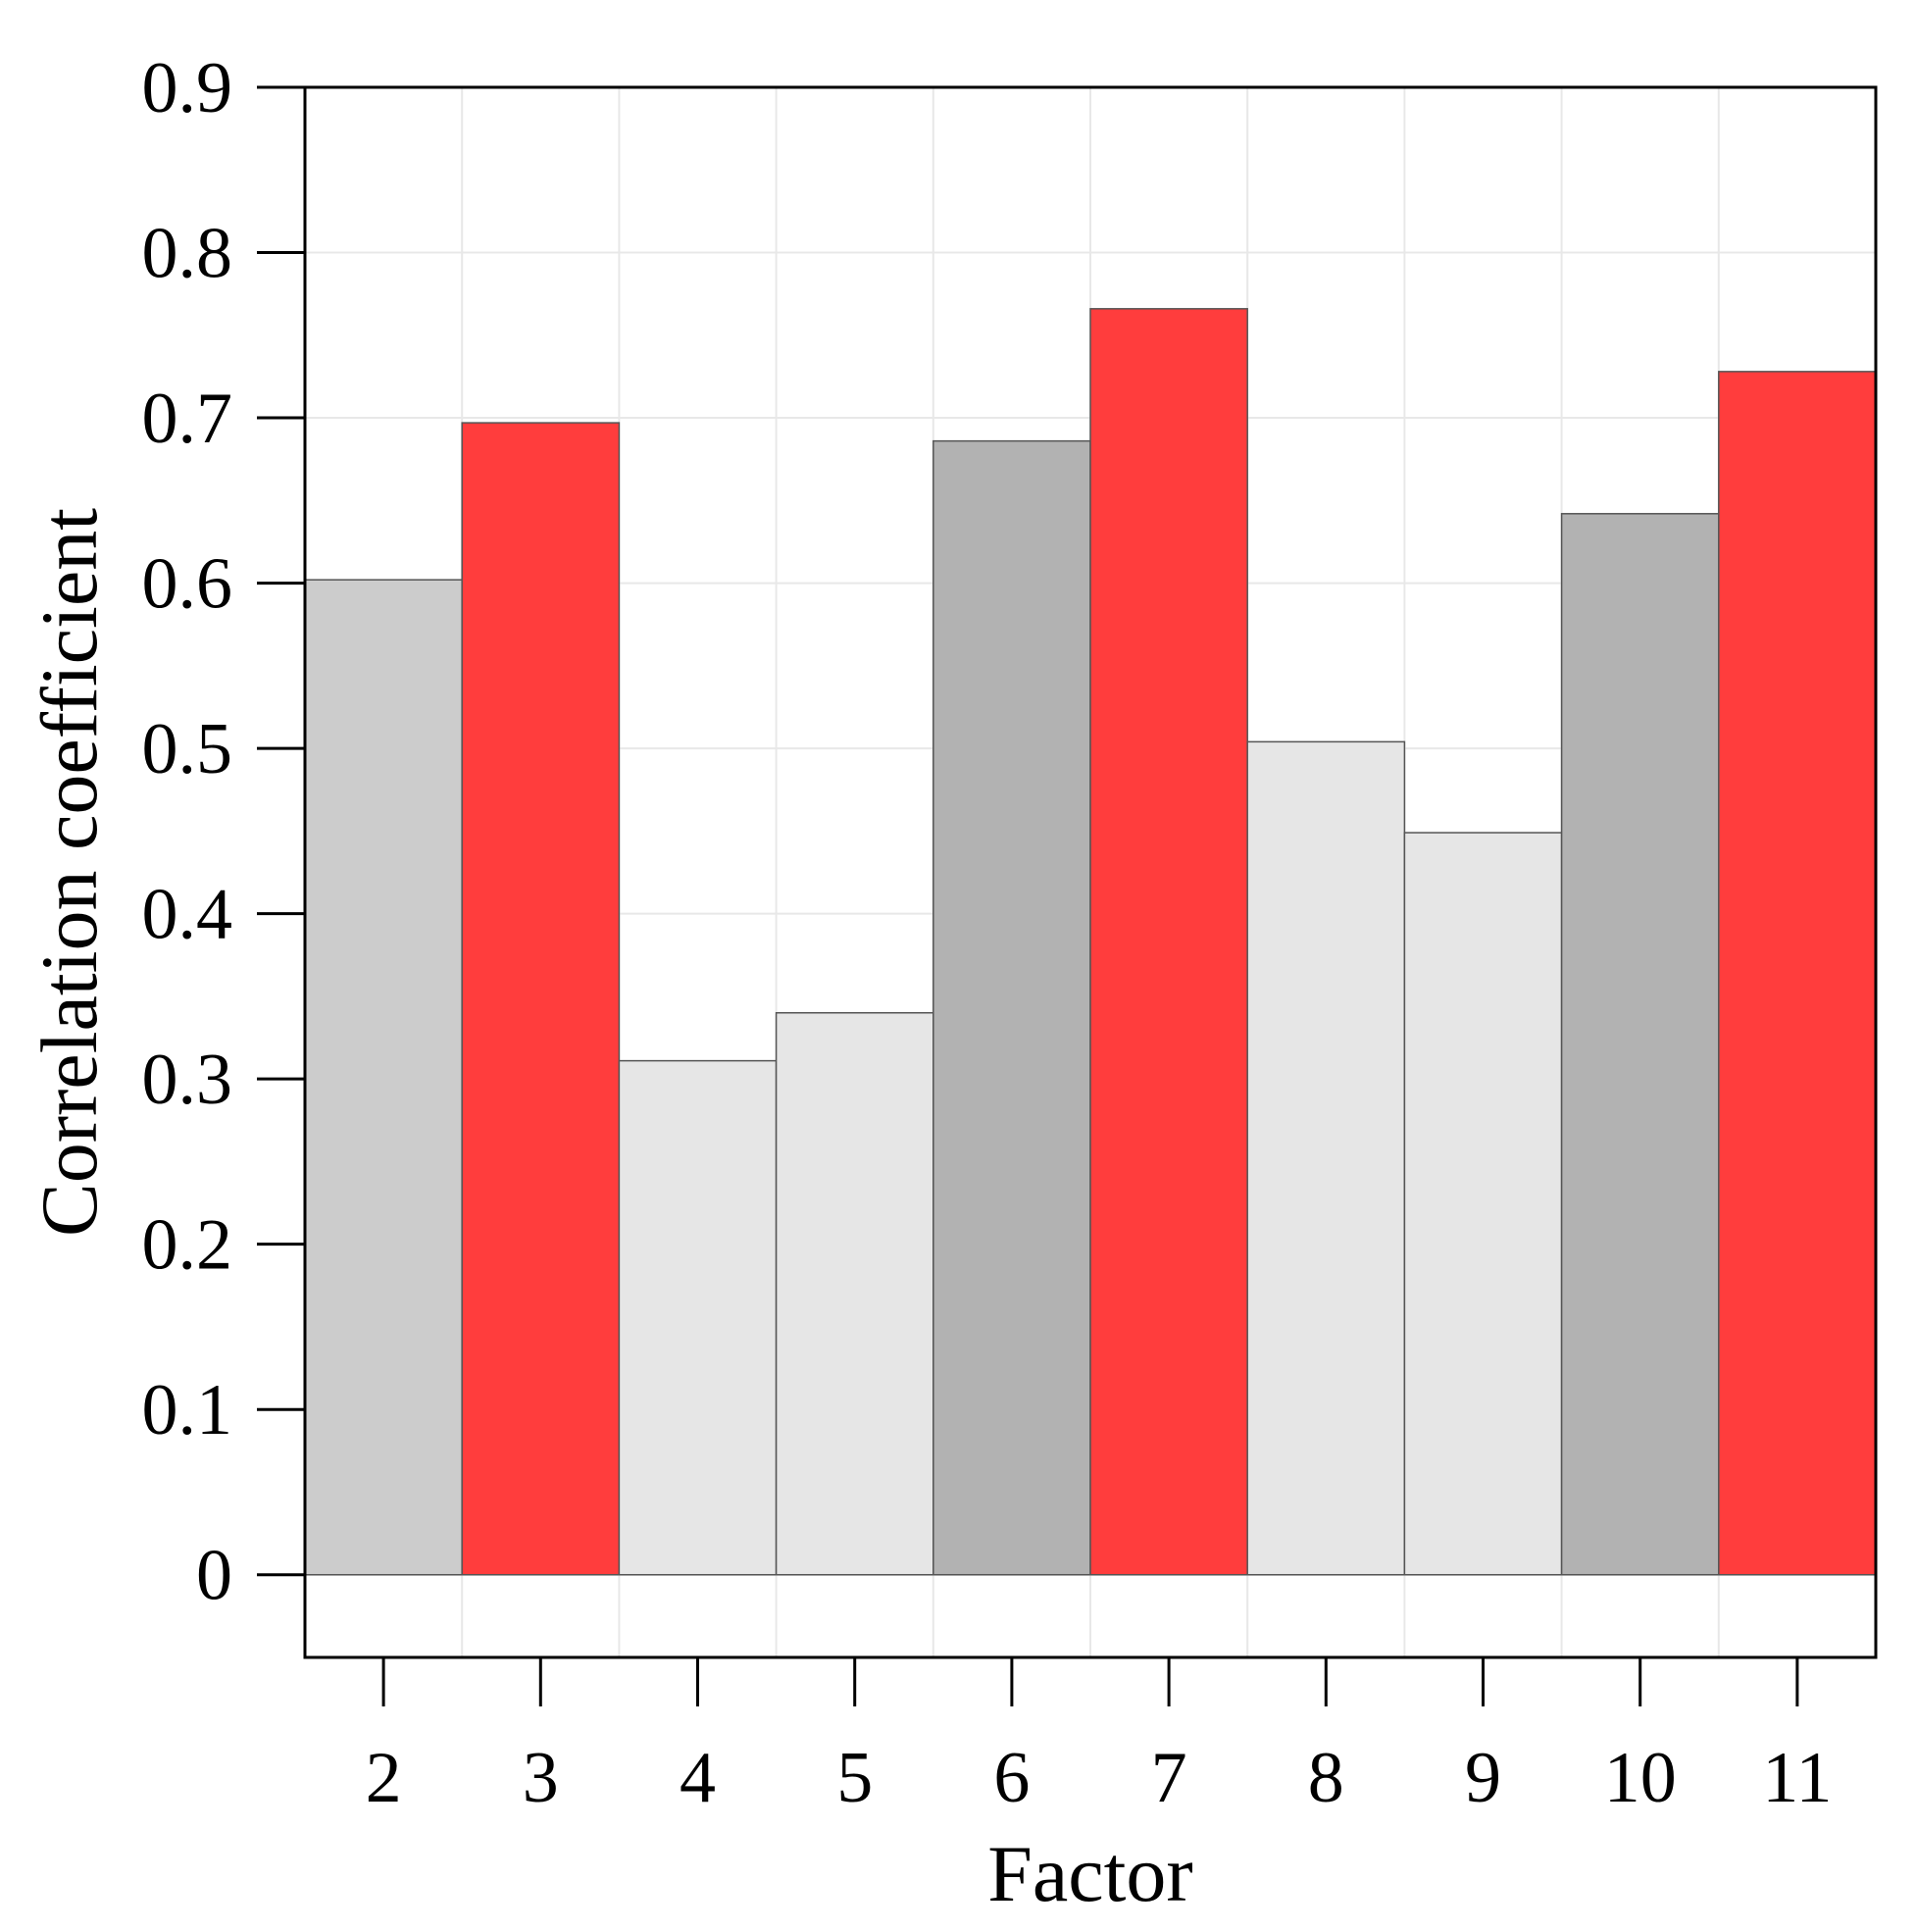 This screenshot has width=1915, height=1932. What do you see at coordinates (188, 749) in the screenshot?
I see `y-tick-label-5: 0.5` at bounding box center [188, 749].